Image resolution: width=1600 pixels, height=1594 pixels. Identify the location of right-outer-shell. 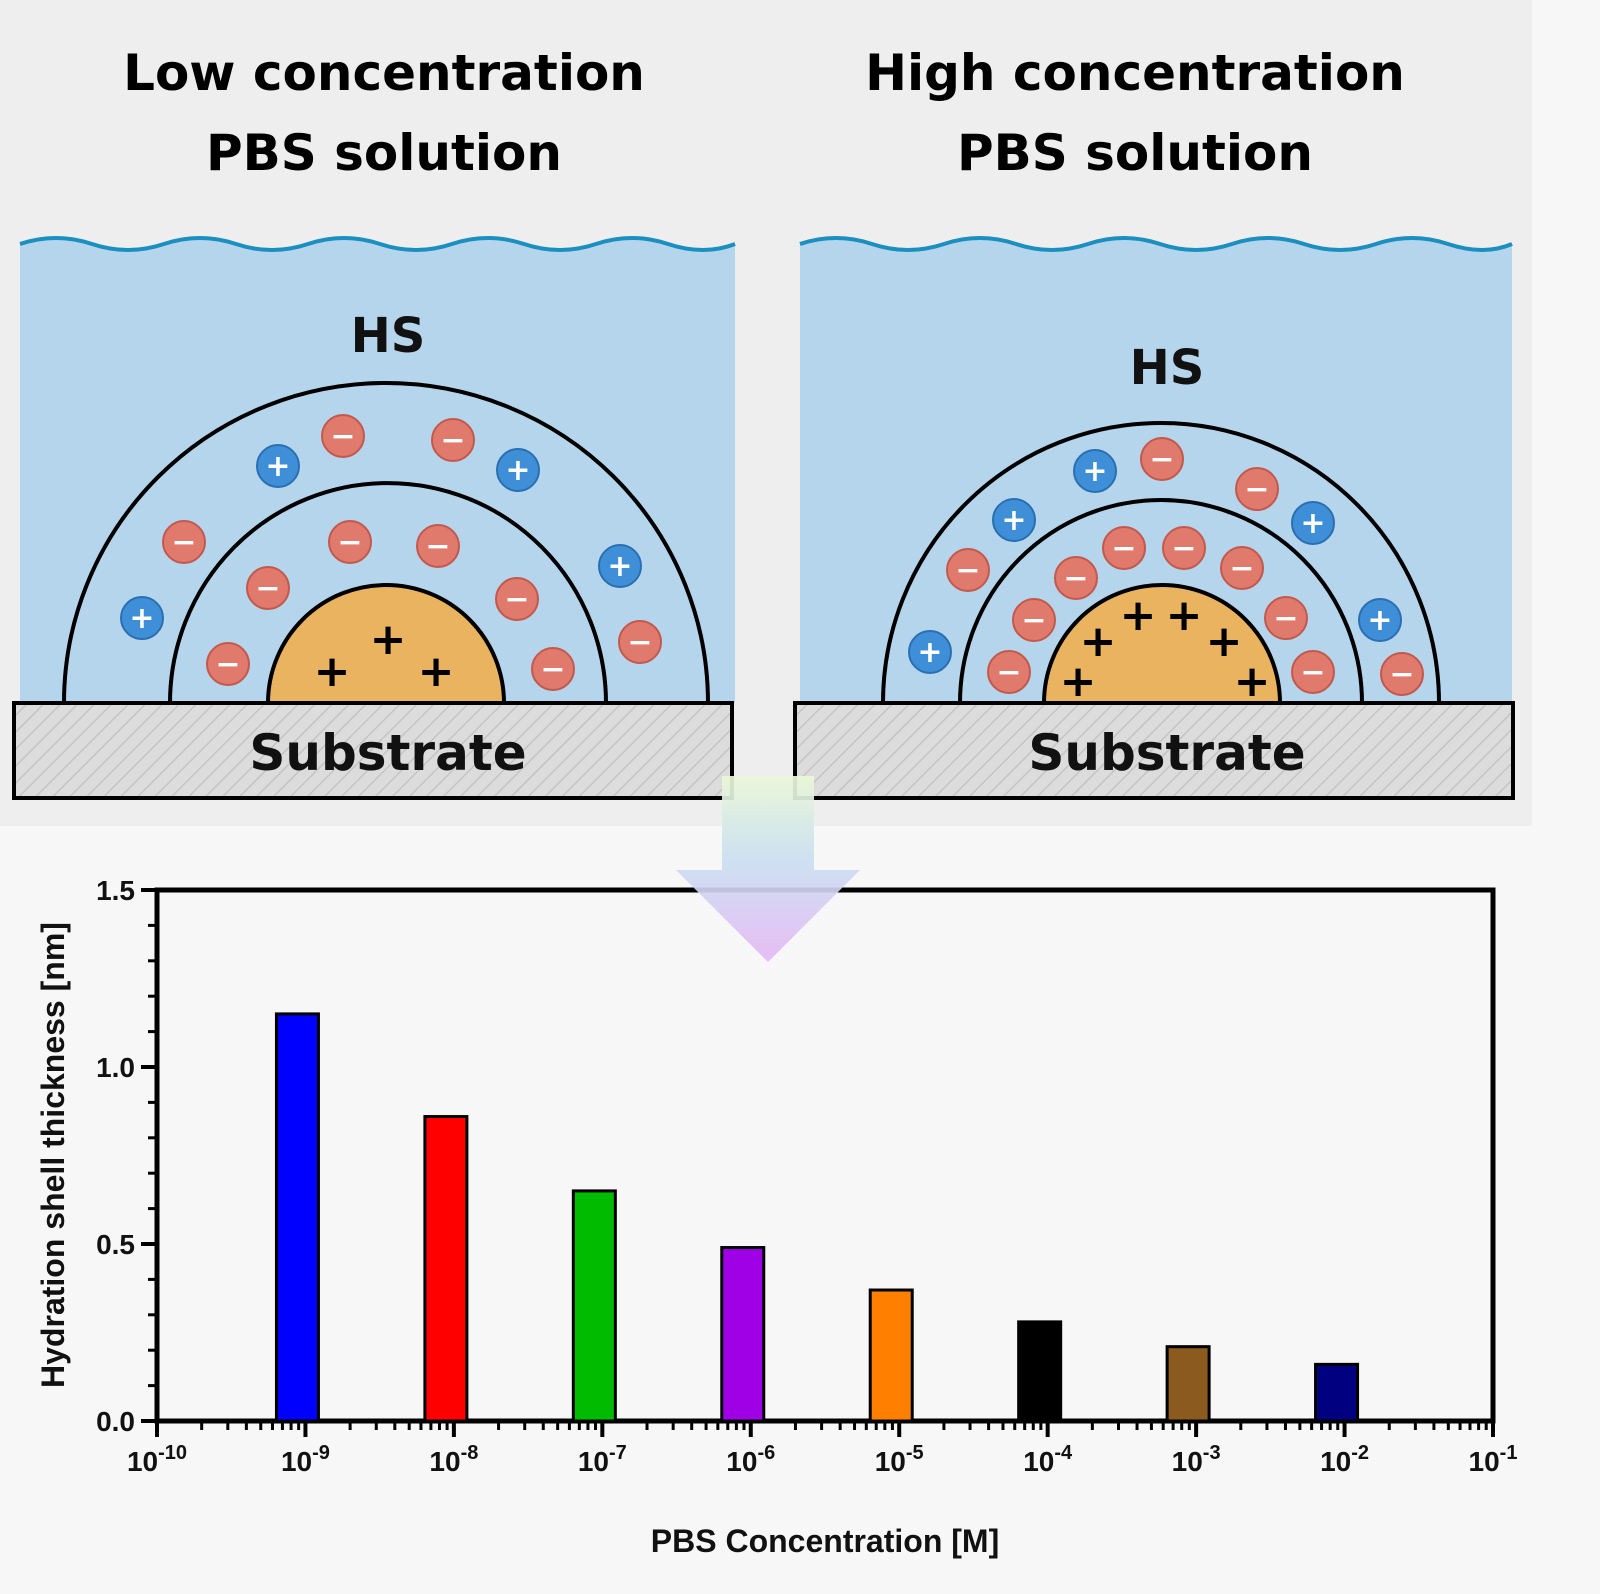
(1161, 562).